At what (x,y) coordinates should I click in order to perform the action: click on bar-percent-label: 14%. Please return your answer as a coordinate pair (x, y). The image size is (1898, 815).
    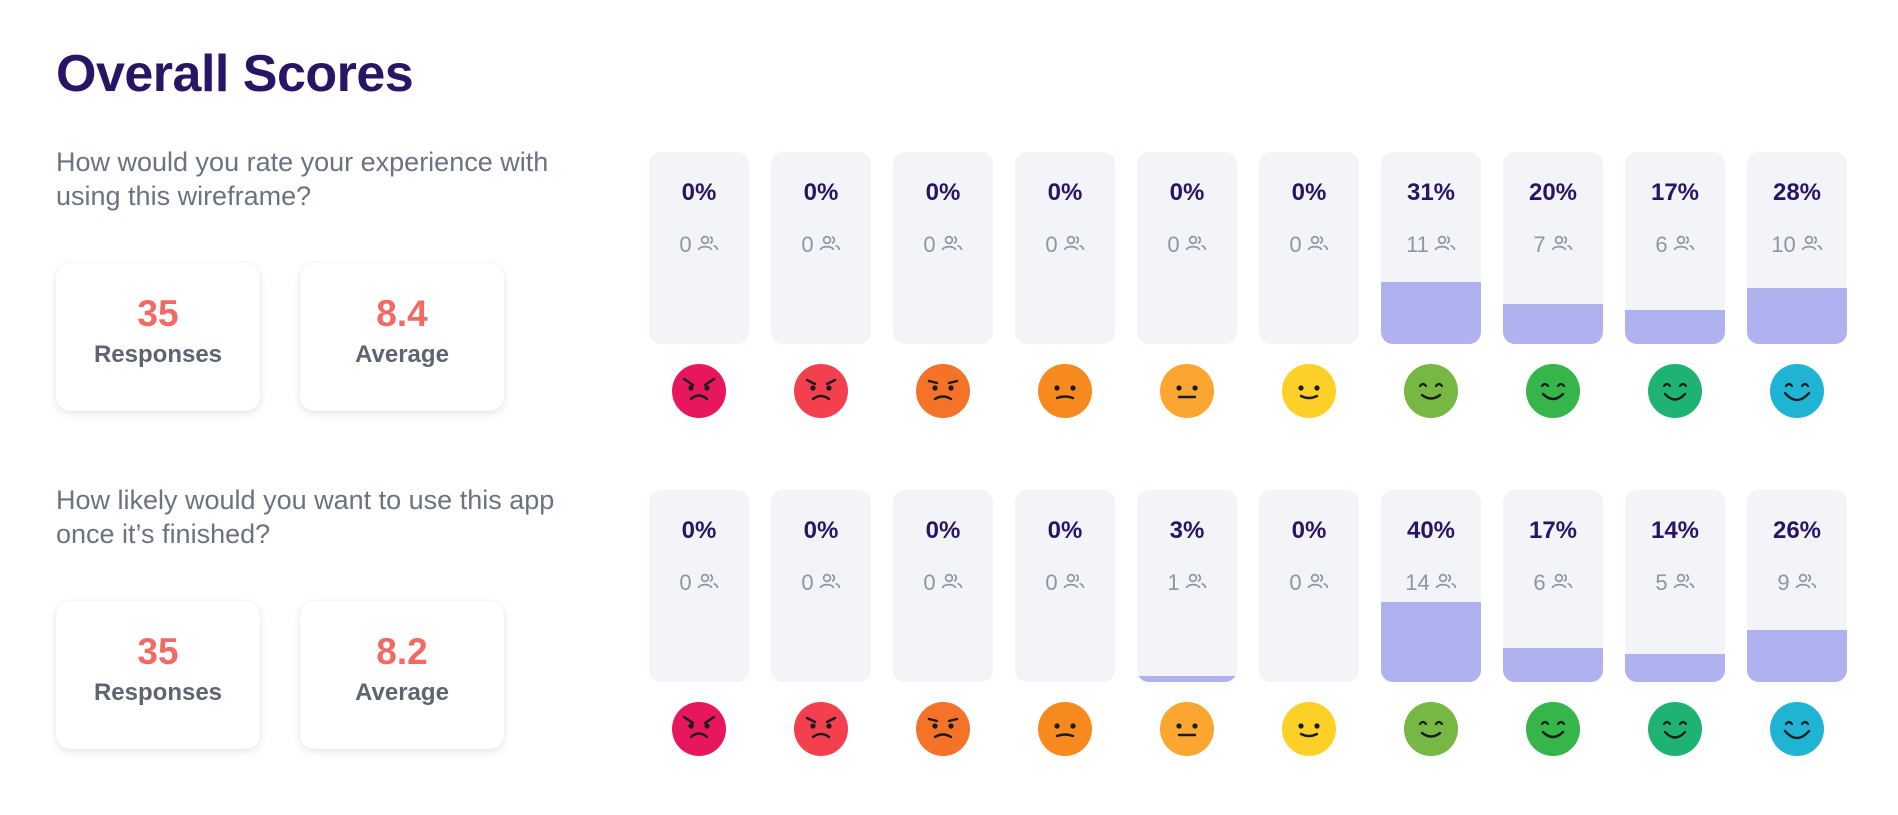
    Looking at the image, I should click on (1675, 530).